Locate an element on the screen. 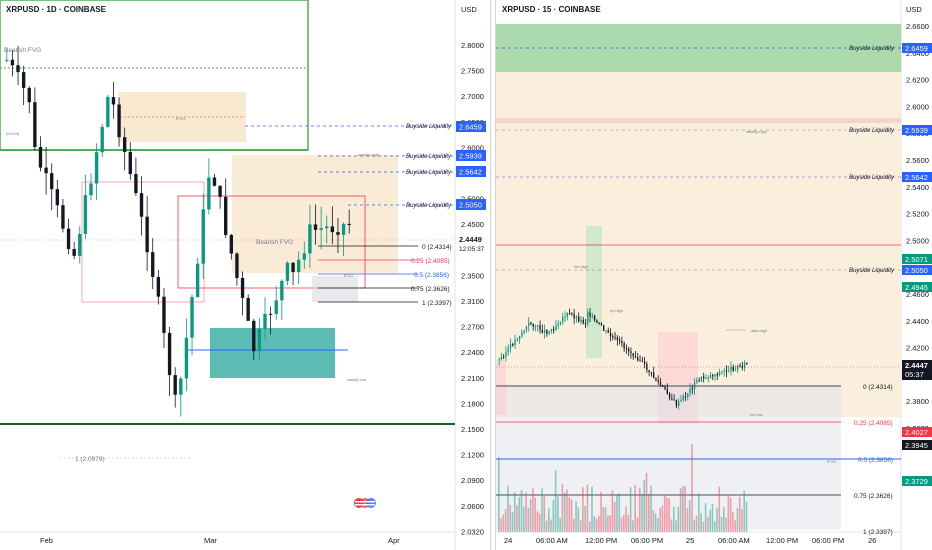 The width and height of the screenshot is (932, 550). event-flag-icon is located at coordinates (365, 503).